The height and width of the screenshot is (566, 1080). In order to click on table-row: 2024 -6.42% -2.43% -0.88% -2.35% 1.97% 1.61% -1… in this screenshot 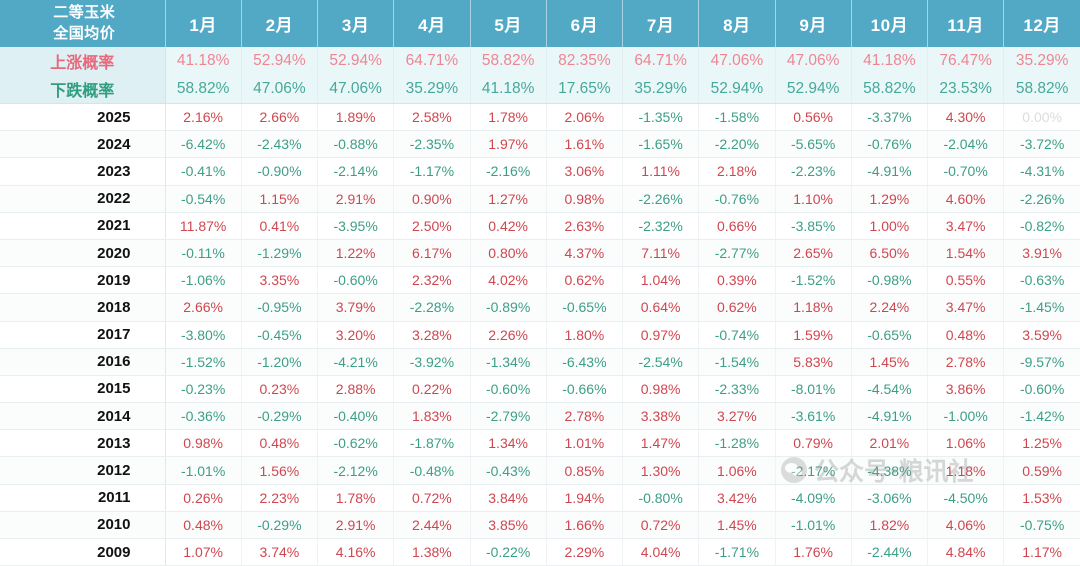, I will do `click(540, 144)`.